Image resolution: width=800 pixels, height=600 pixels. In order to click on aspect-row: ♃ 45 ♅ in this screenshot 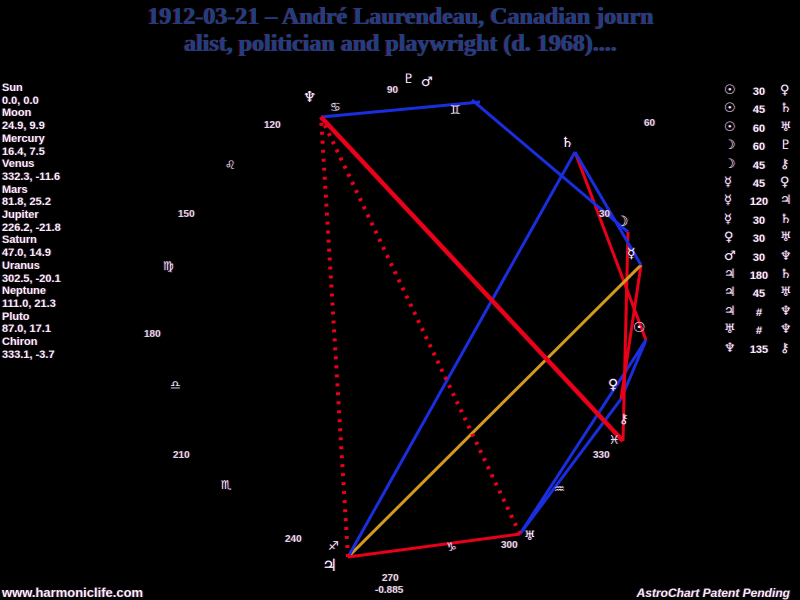, I will do `click(761, 295)`.